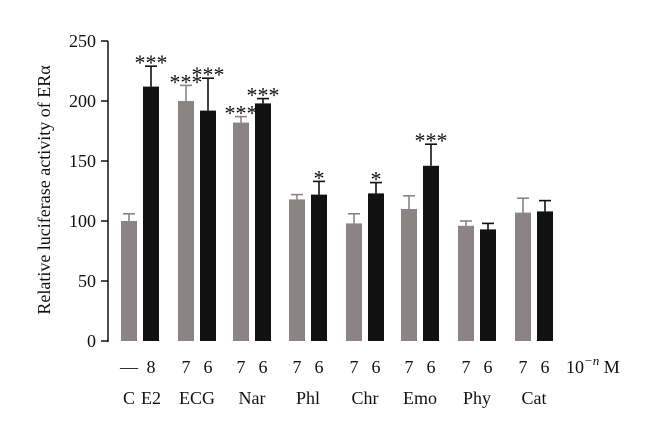 The height and width of the screenshot is (442, 660). What do you see at coordinates (129, 367) in the screenshot?
I see `concentration-label: —` at bounding box center [129, 367].